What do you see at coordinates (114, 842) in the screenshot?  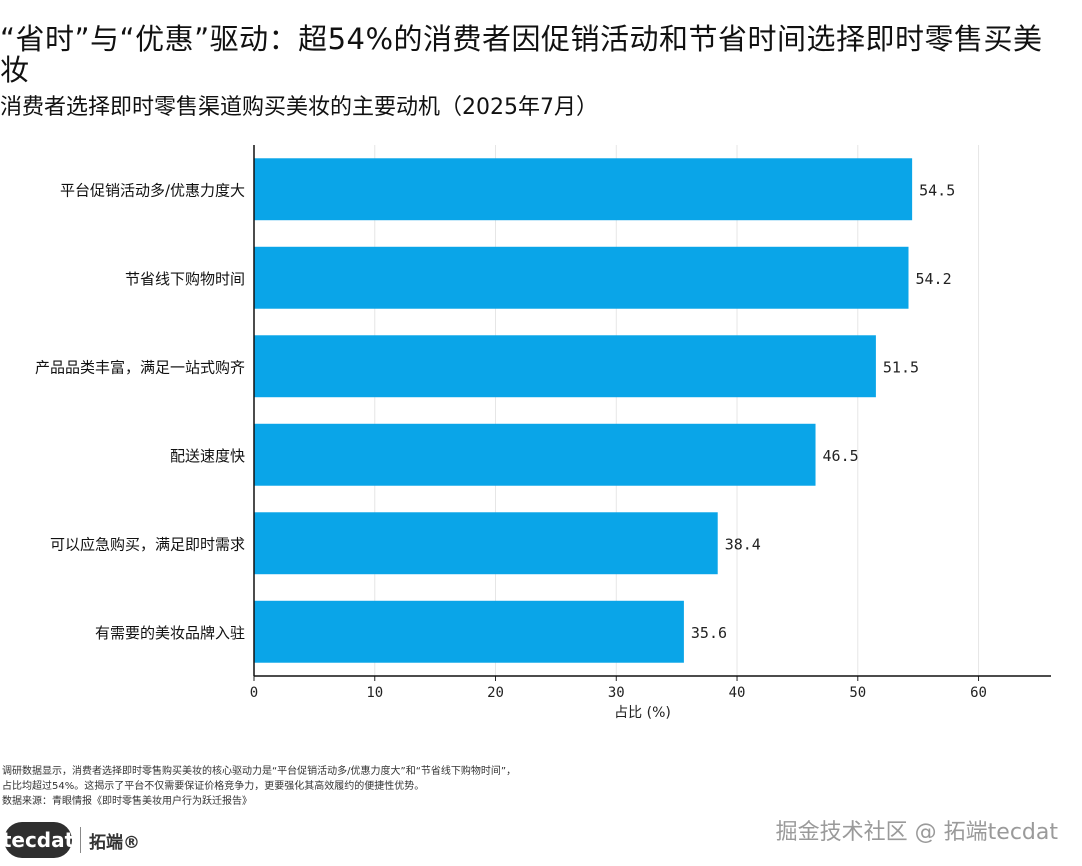 I see `logo-cn-text: 拓端®` at bounding box center [114, 842].